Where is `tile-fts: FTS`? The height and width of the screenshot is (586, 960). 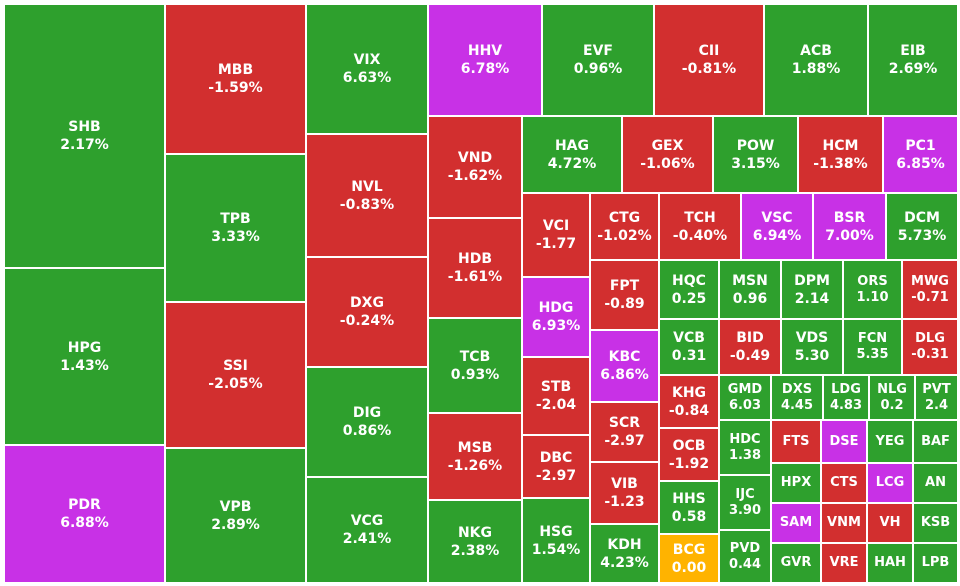
tile-fts: FTS is located at coordinates (796, 441).